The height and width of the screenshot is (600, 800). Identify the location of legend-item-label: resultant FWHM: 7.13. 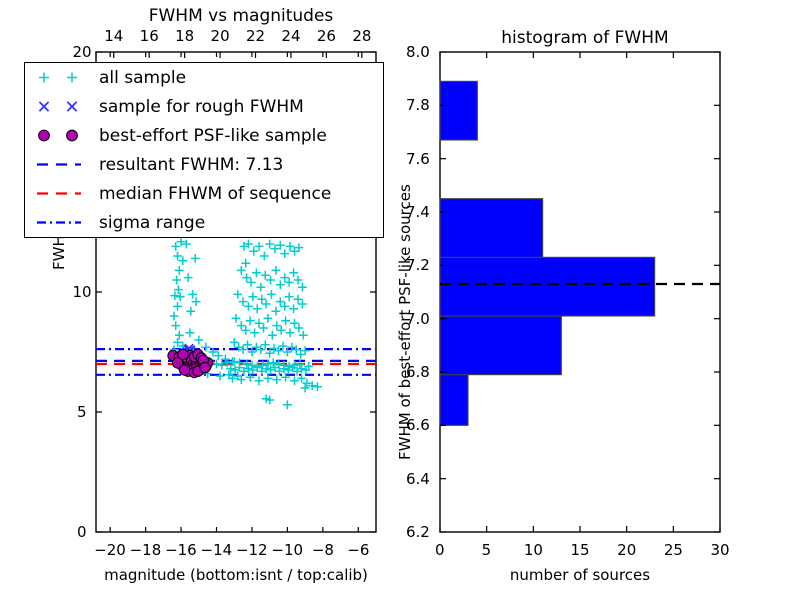
(191, 164).